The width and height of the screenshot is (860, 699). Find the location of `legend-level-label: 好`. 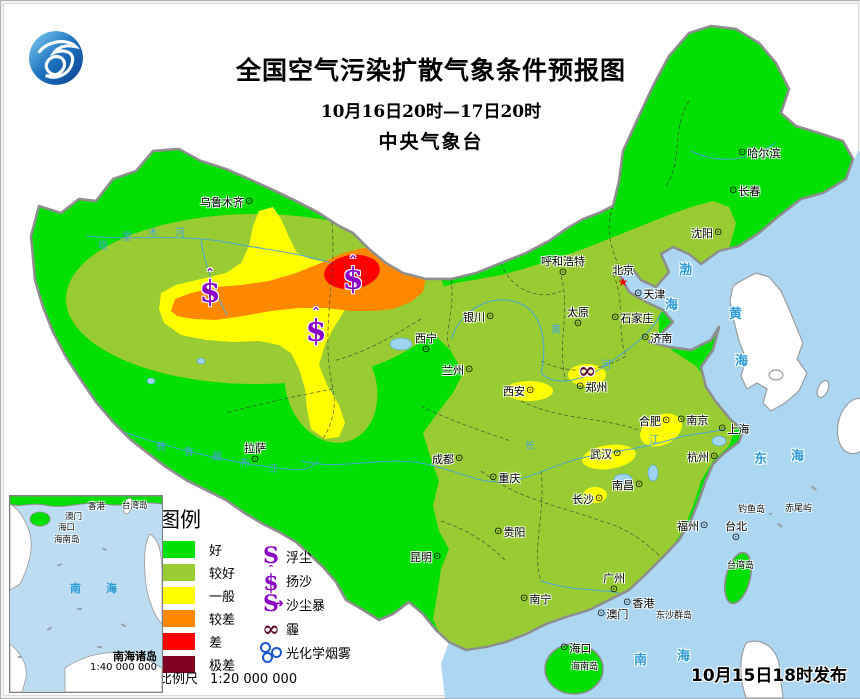

legend-level-label: 好 is located at coordinates (216, 551).